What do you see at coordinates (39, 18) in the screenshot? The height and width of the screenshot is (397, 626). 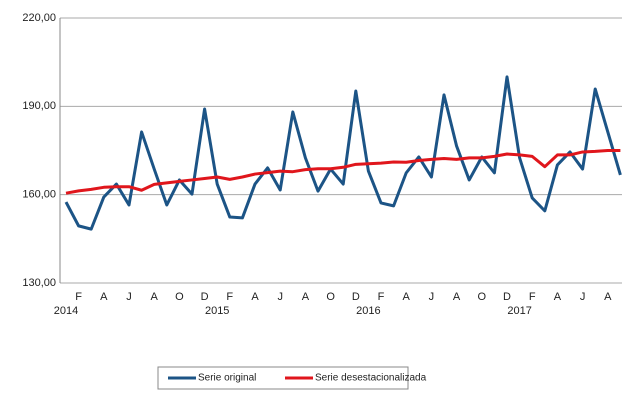 I see `y-tick-label: 220,00` at bounding box center [39, 18].